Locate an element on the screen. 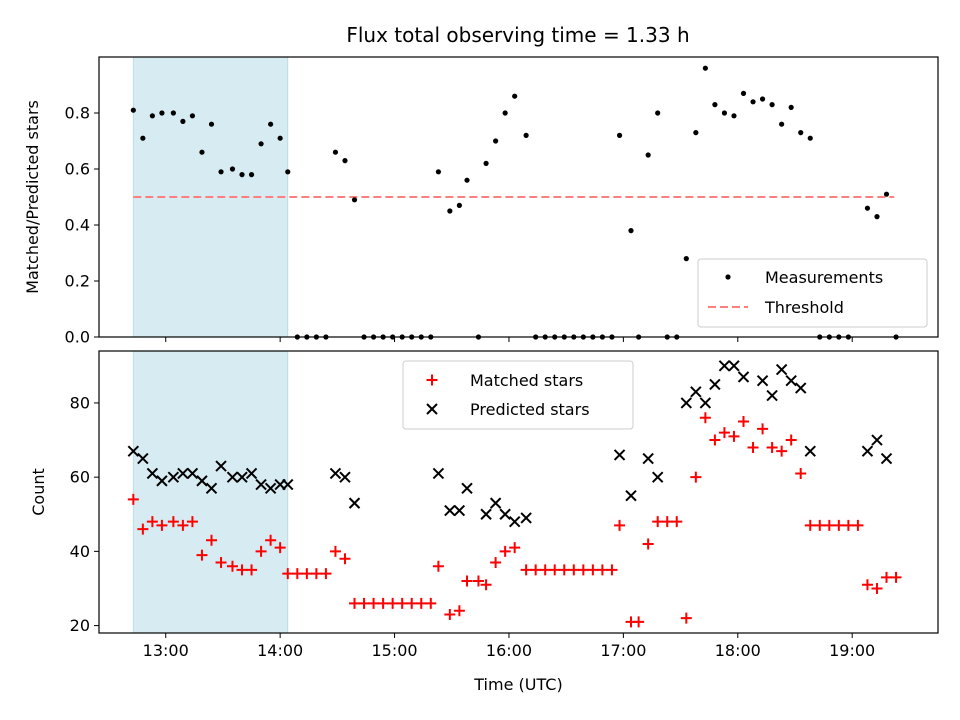 Image resolution: width=960 pixels, height=720 pixels. x-tick-label: 18:00 is located at coordinates (738, 650).